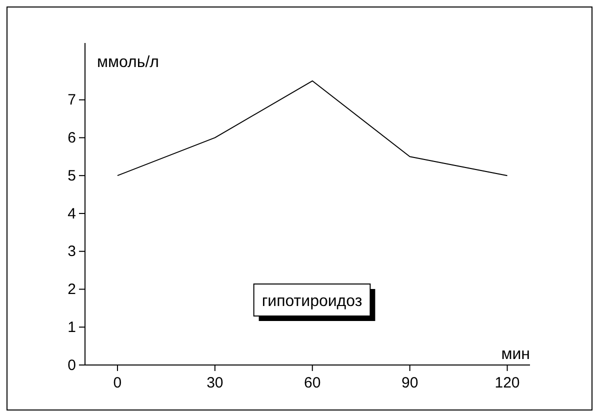  What do you see at coordinates (128, 62) in the screenshot?
I see `y-axis-title: ммоль/л` at bounding box center [128, 62].